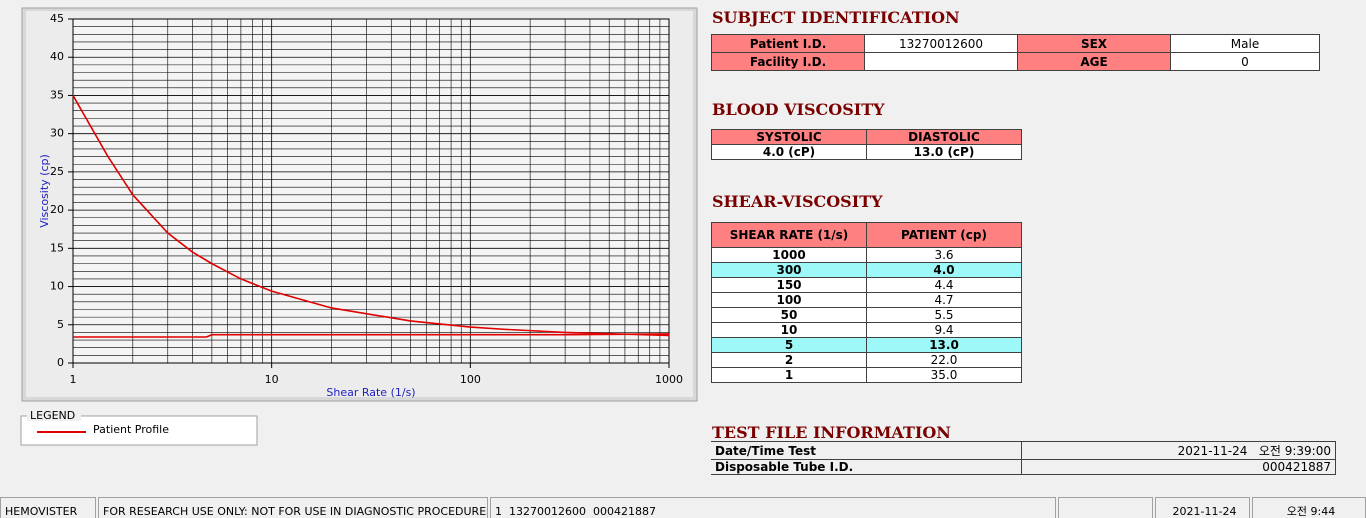  Describe the element at coordinates (944, 255) in the screenshot. I see `cell: 3.6` at that location.